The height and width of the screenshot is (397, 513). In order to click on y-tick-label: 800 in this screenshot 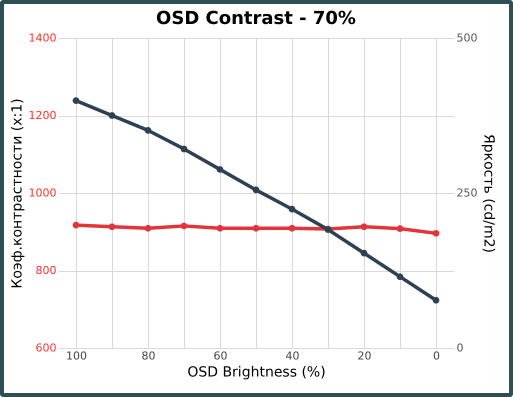, I will do `click(46, 270)`.